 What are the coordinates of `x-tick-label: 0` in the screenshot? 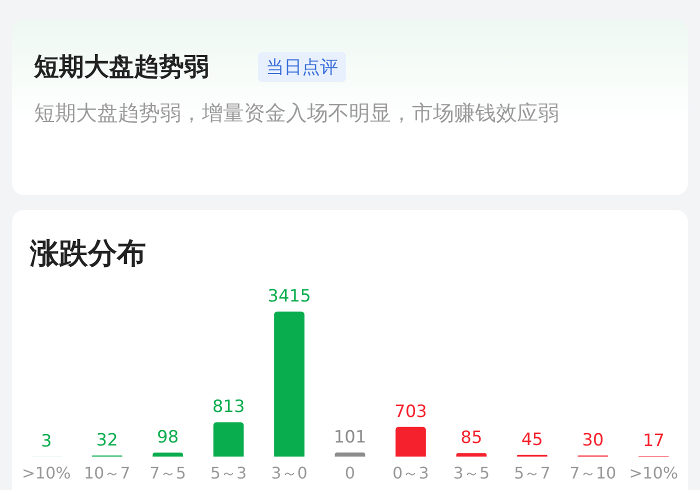 It's located at (350, 473).